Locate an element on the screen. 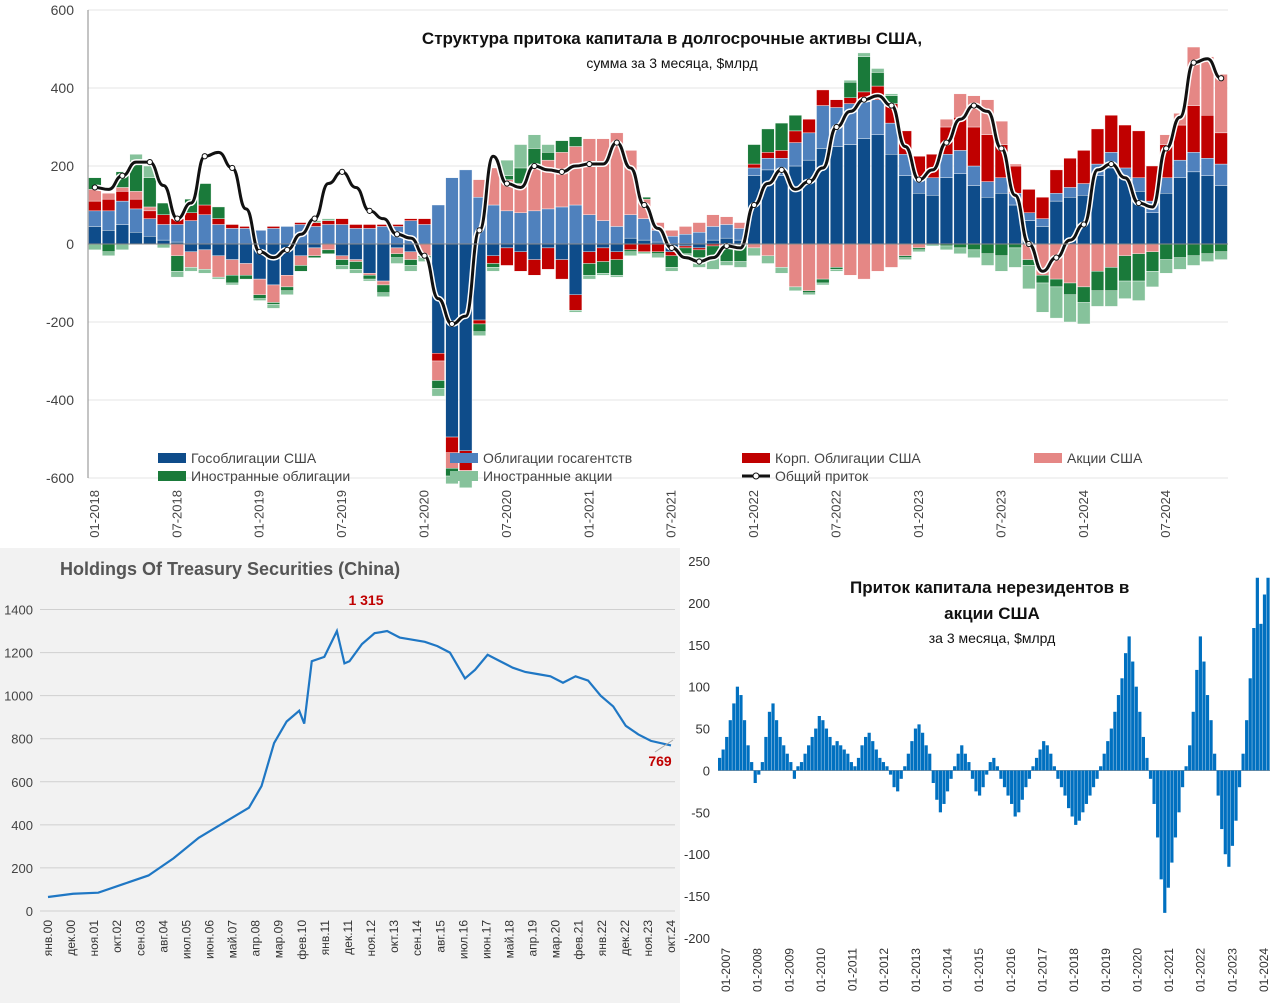 The height and width of the screenshot is (1008, 1280). chart2-xtick-label: дек.00 is located at coordinates (71, 938).